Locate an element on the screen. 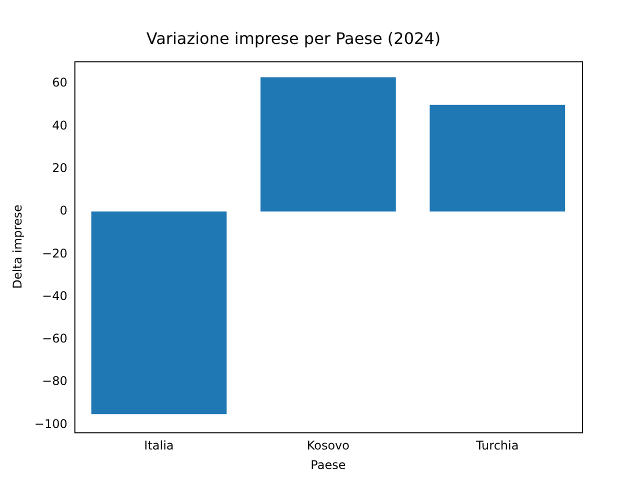 The height and width of the screenshot is (480, 640). chart-title: Variazione imprese per Paese (2024) is located at coordinates (293, 38).